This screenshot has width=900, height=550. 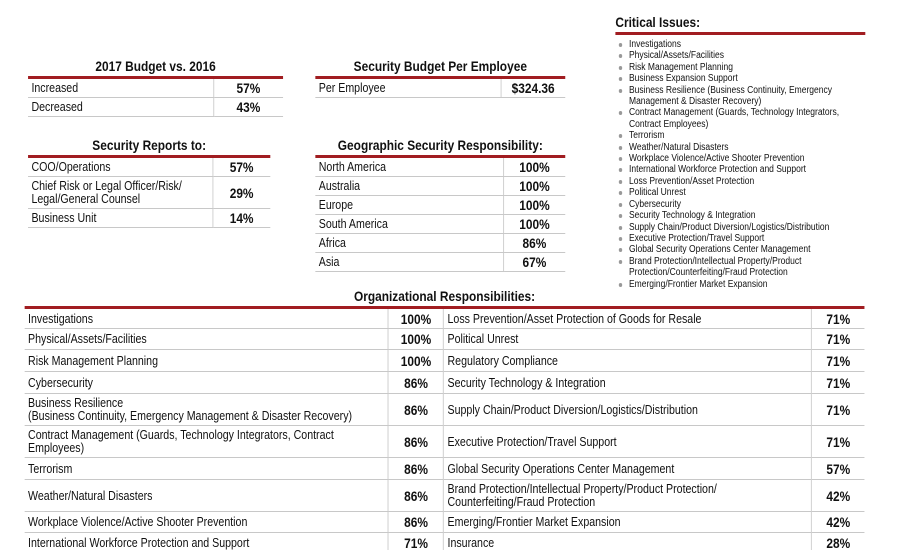 What do you see at coordinates (741, 44) in the screenshot?
I see `issue-item: Investigations` at bounding box center [741, 44].